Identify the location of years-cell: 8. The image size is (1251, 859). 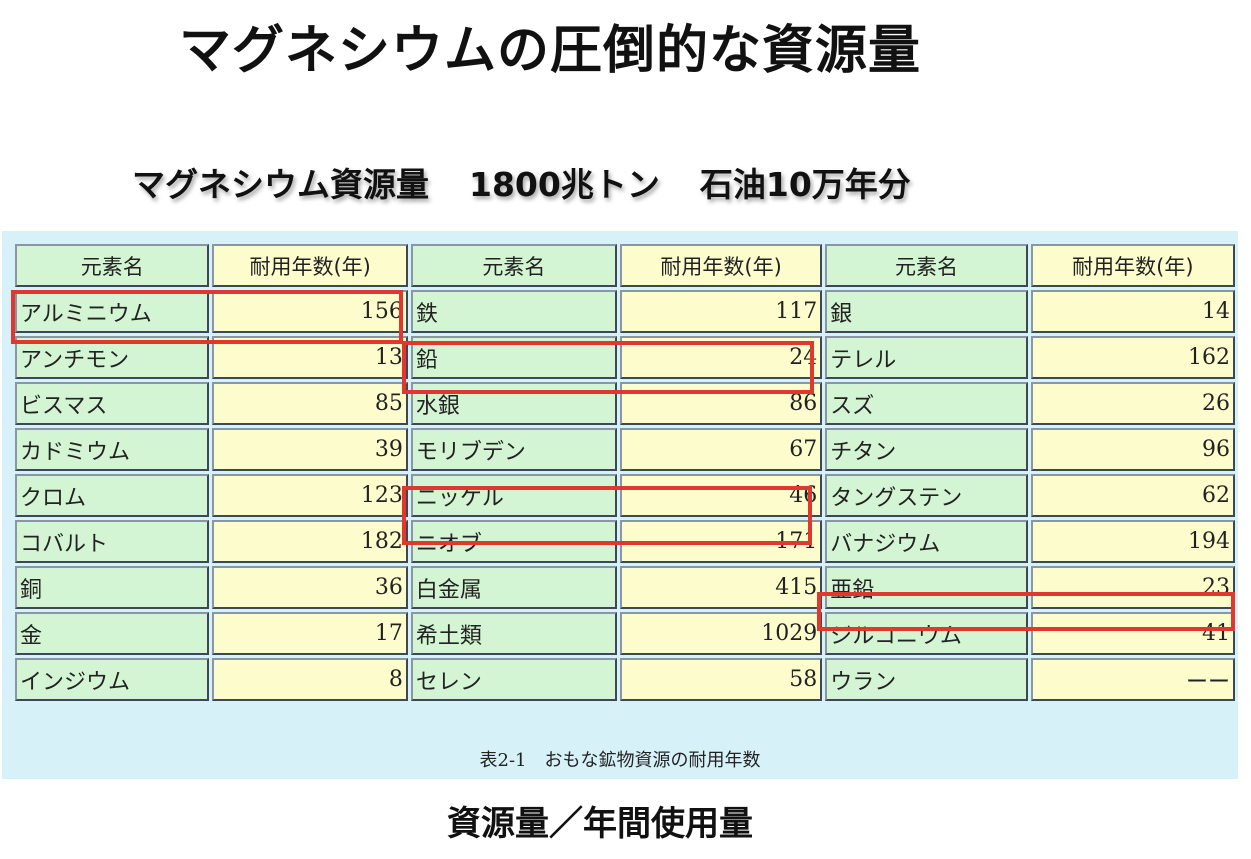
(310, 679).